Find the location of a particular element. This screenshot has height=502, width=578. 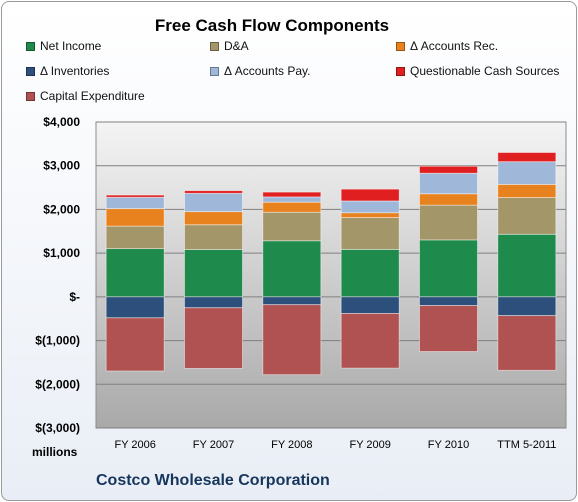

bar-d-a-ttm-5-2011 is located at coordinates (527, 216).